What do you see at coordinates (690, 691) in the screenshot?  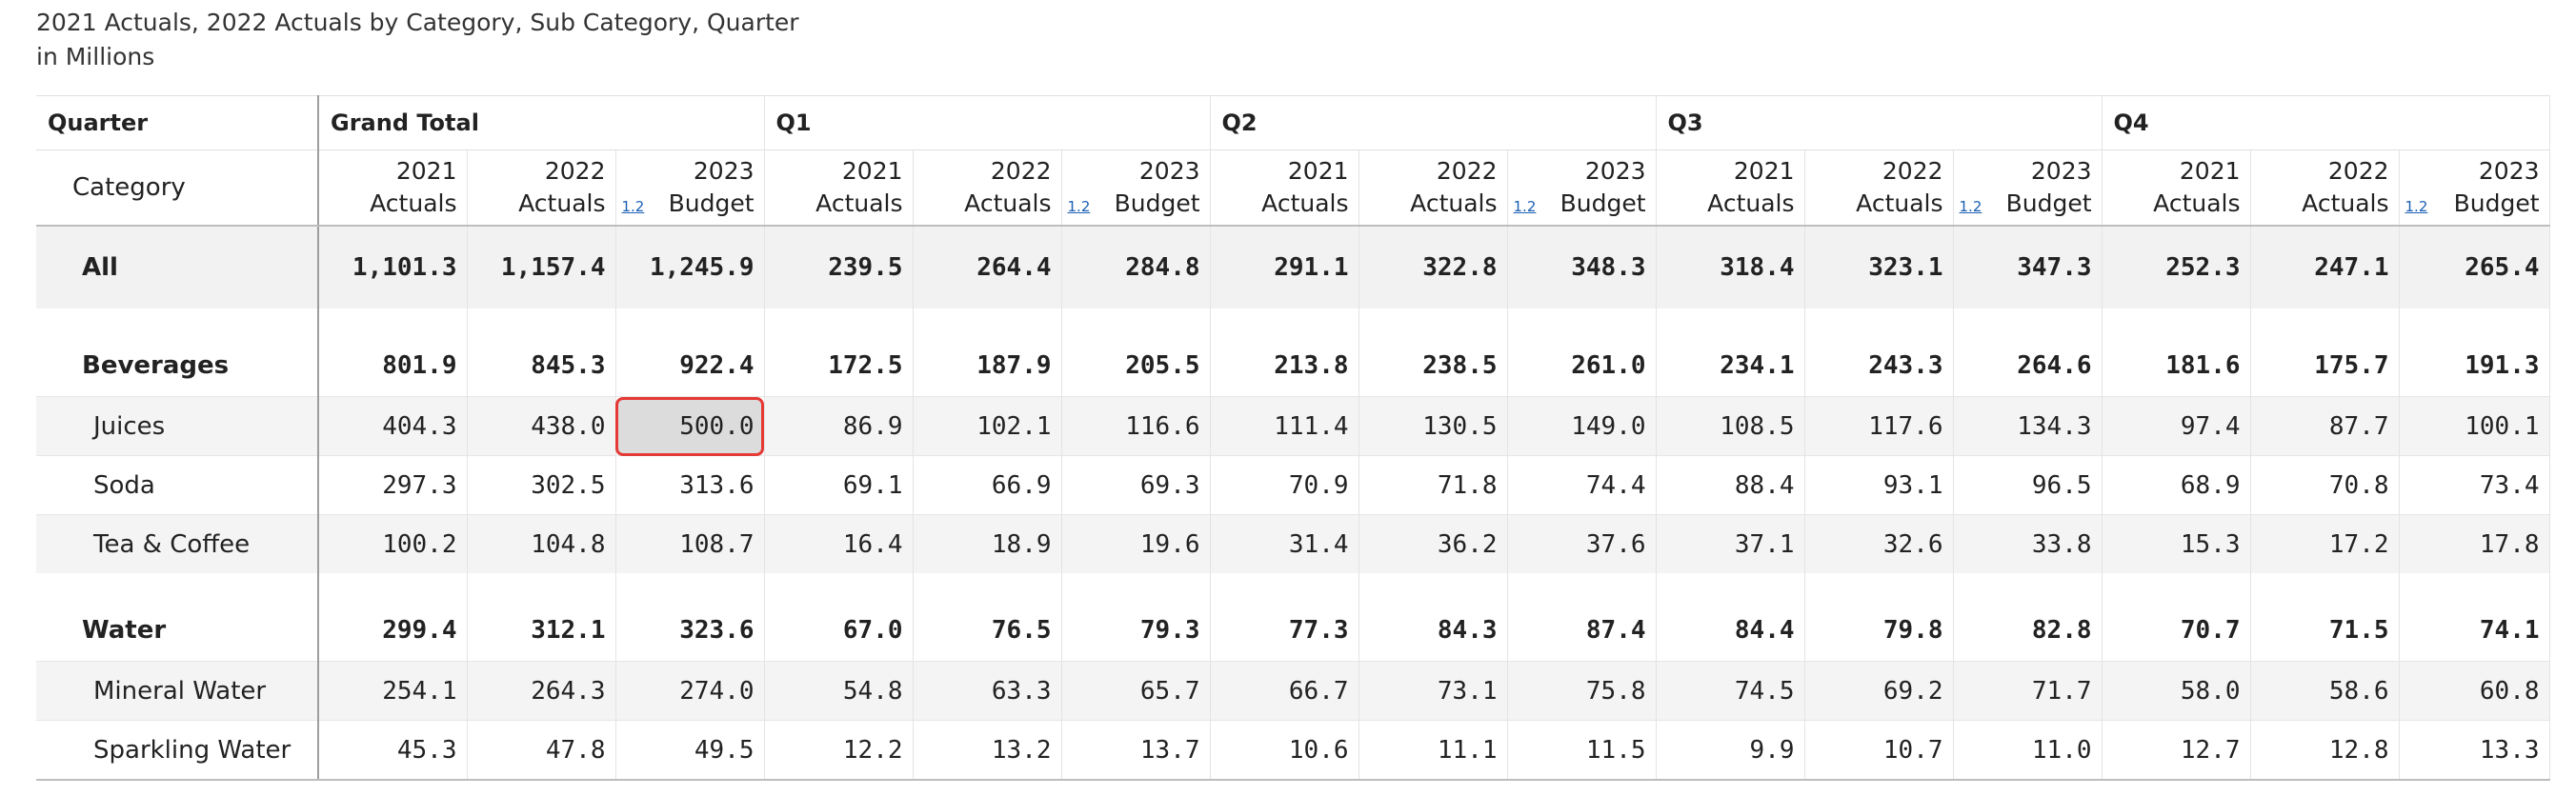 I see `value-cell: 274.0` at bounding box center [690, 691].